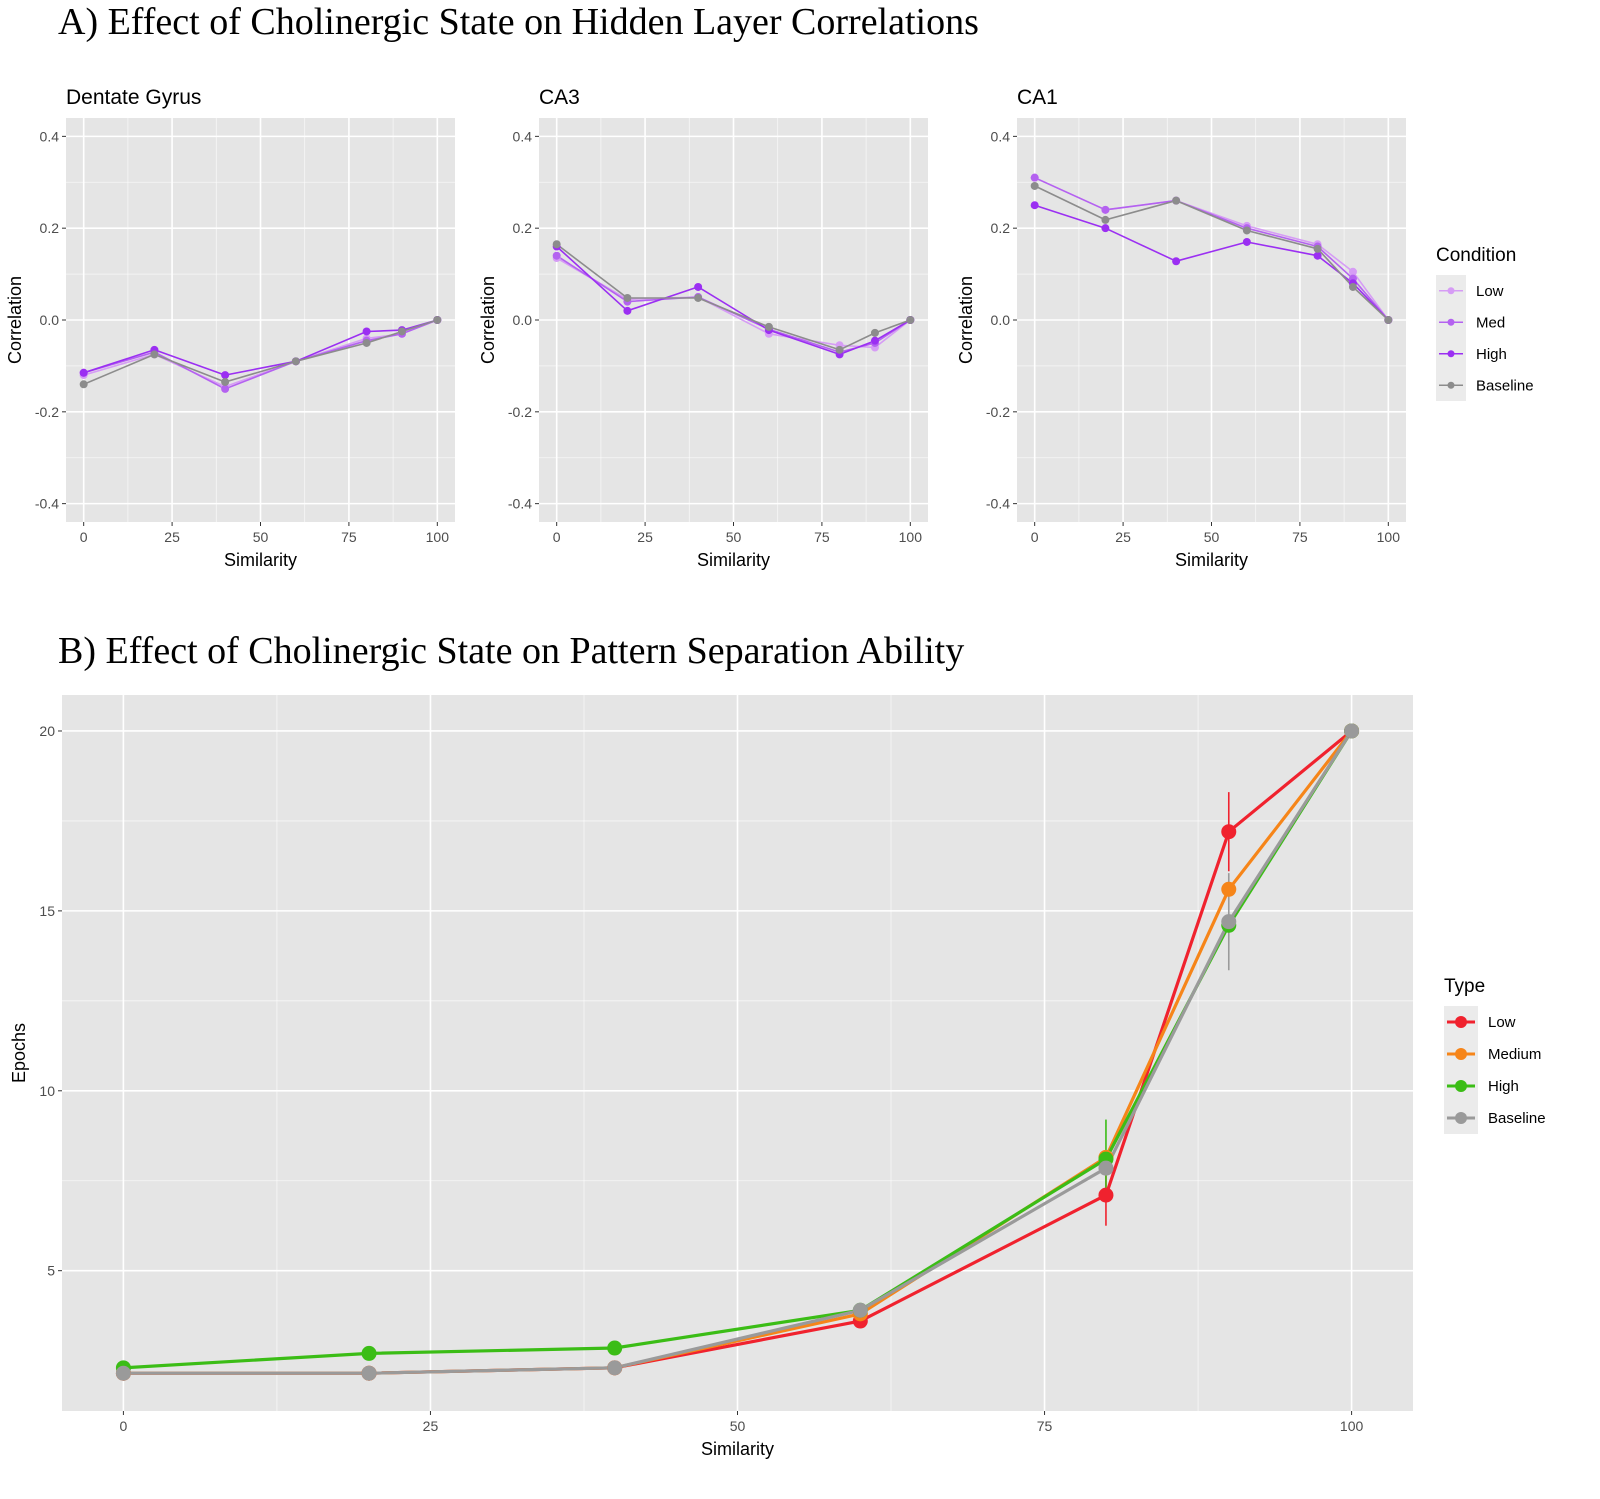 The image size is (1600, 1499). I want to click on legend-title: Type, so click(1464, 986).